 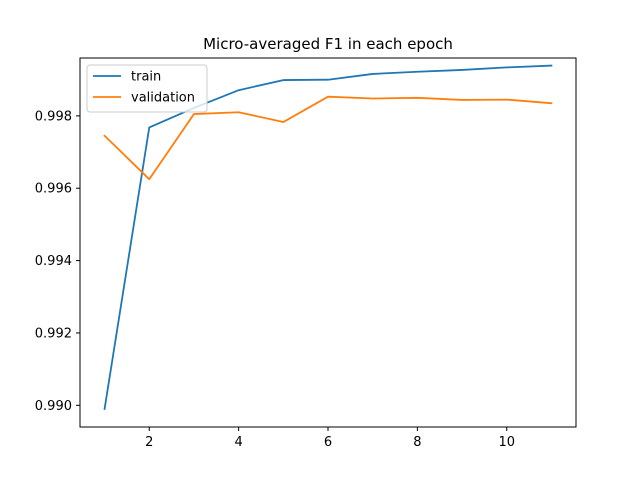 What do you see at coordinates (149, 442) in the screenshot?
I see `x-tick-label: 2` at bounding box center [149, 442].